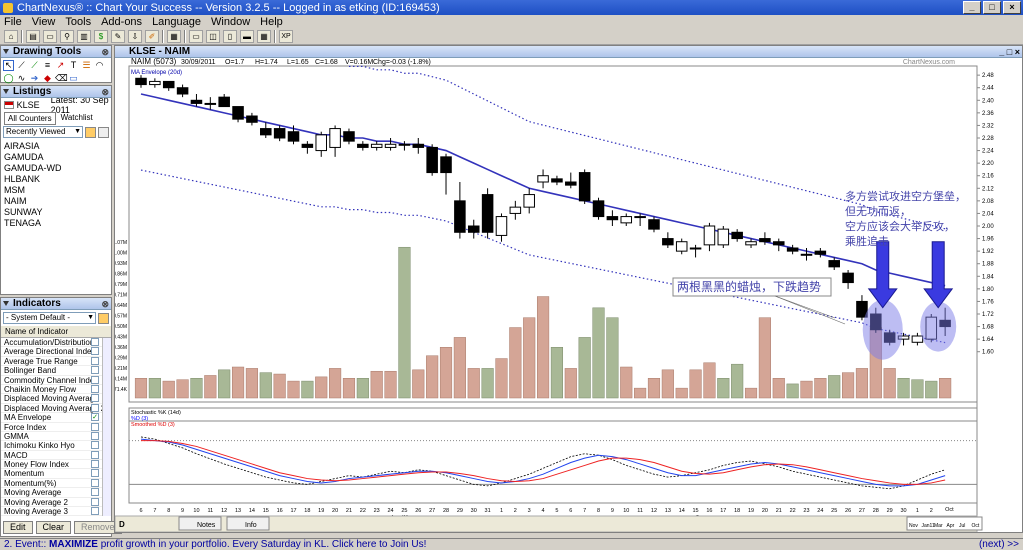  What do you see at coordinates (33, 36) in the screenshot?
I see `print-icon: ▤` at bounding box center [33, 36].